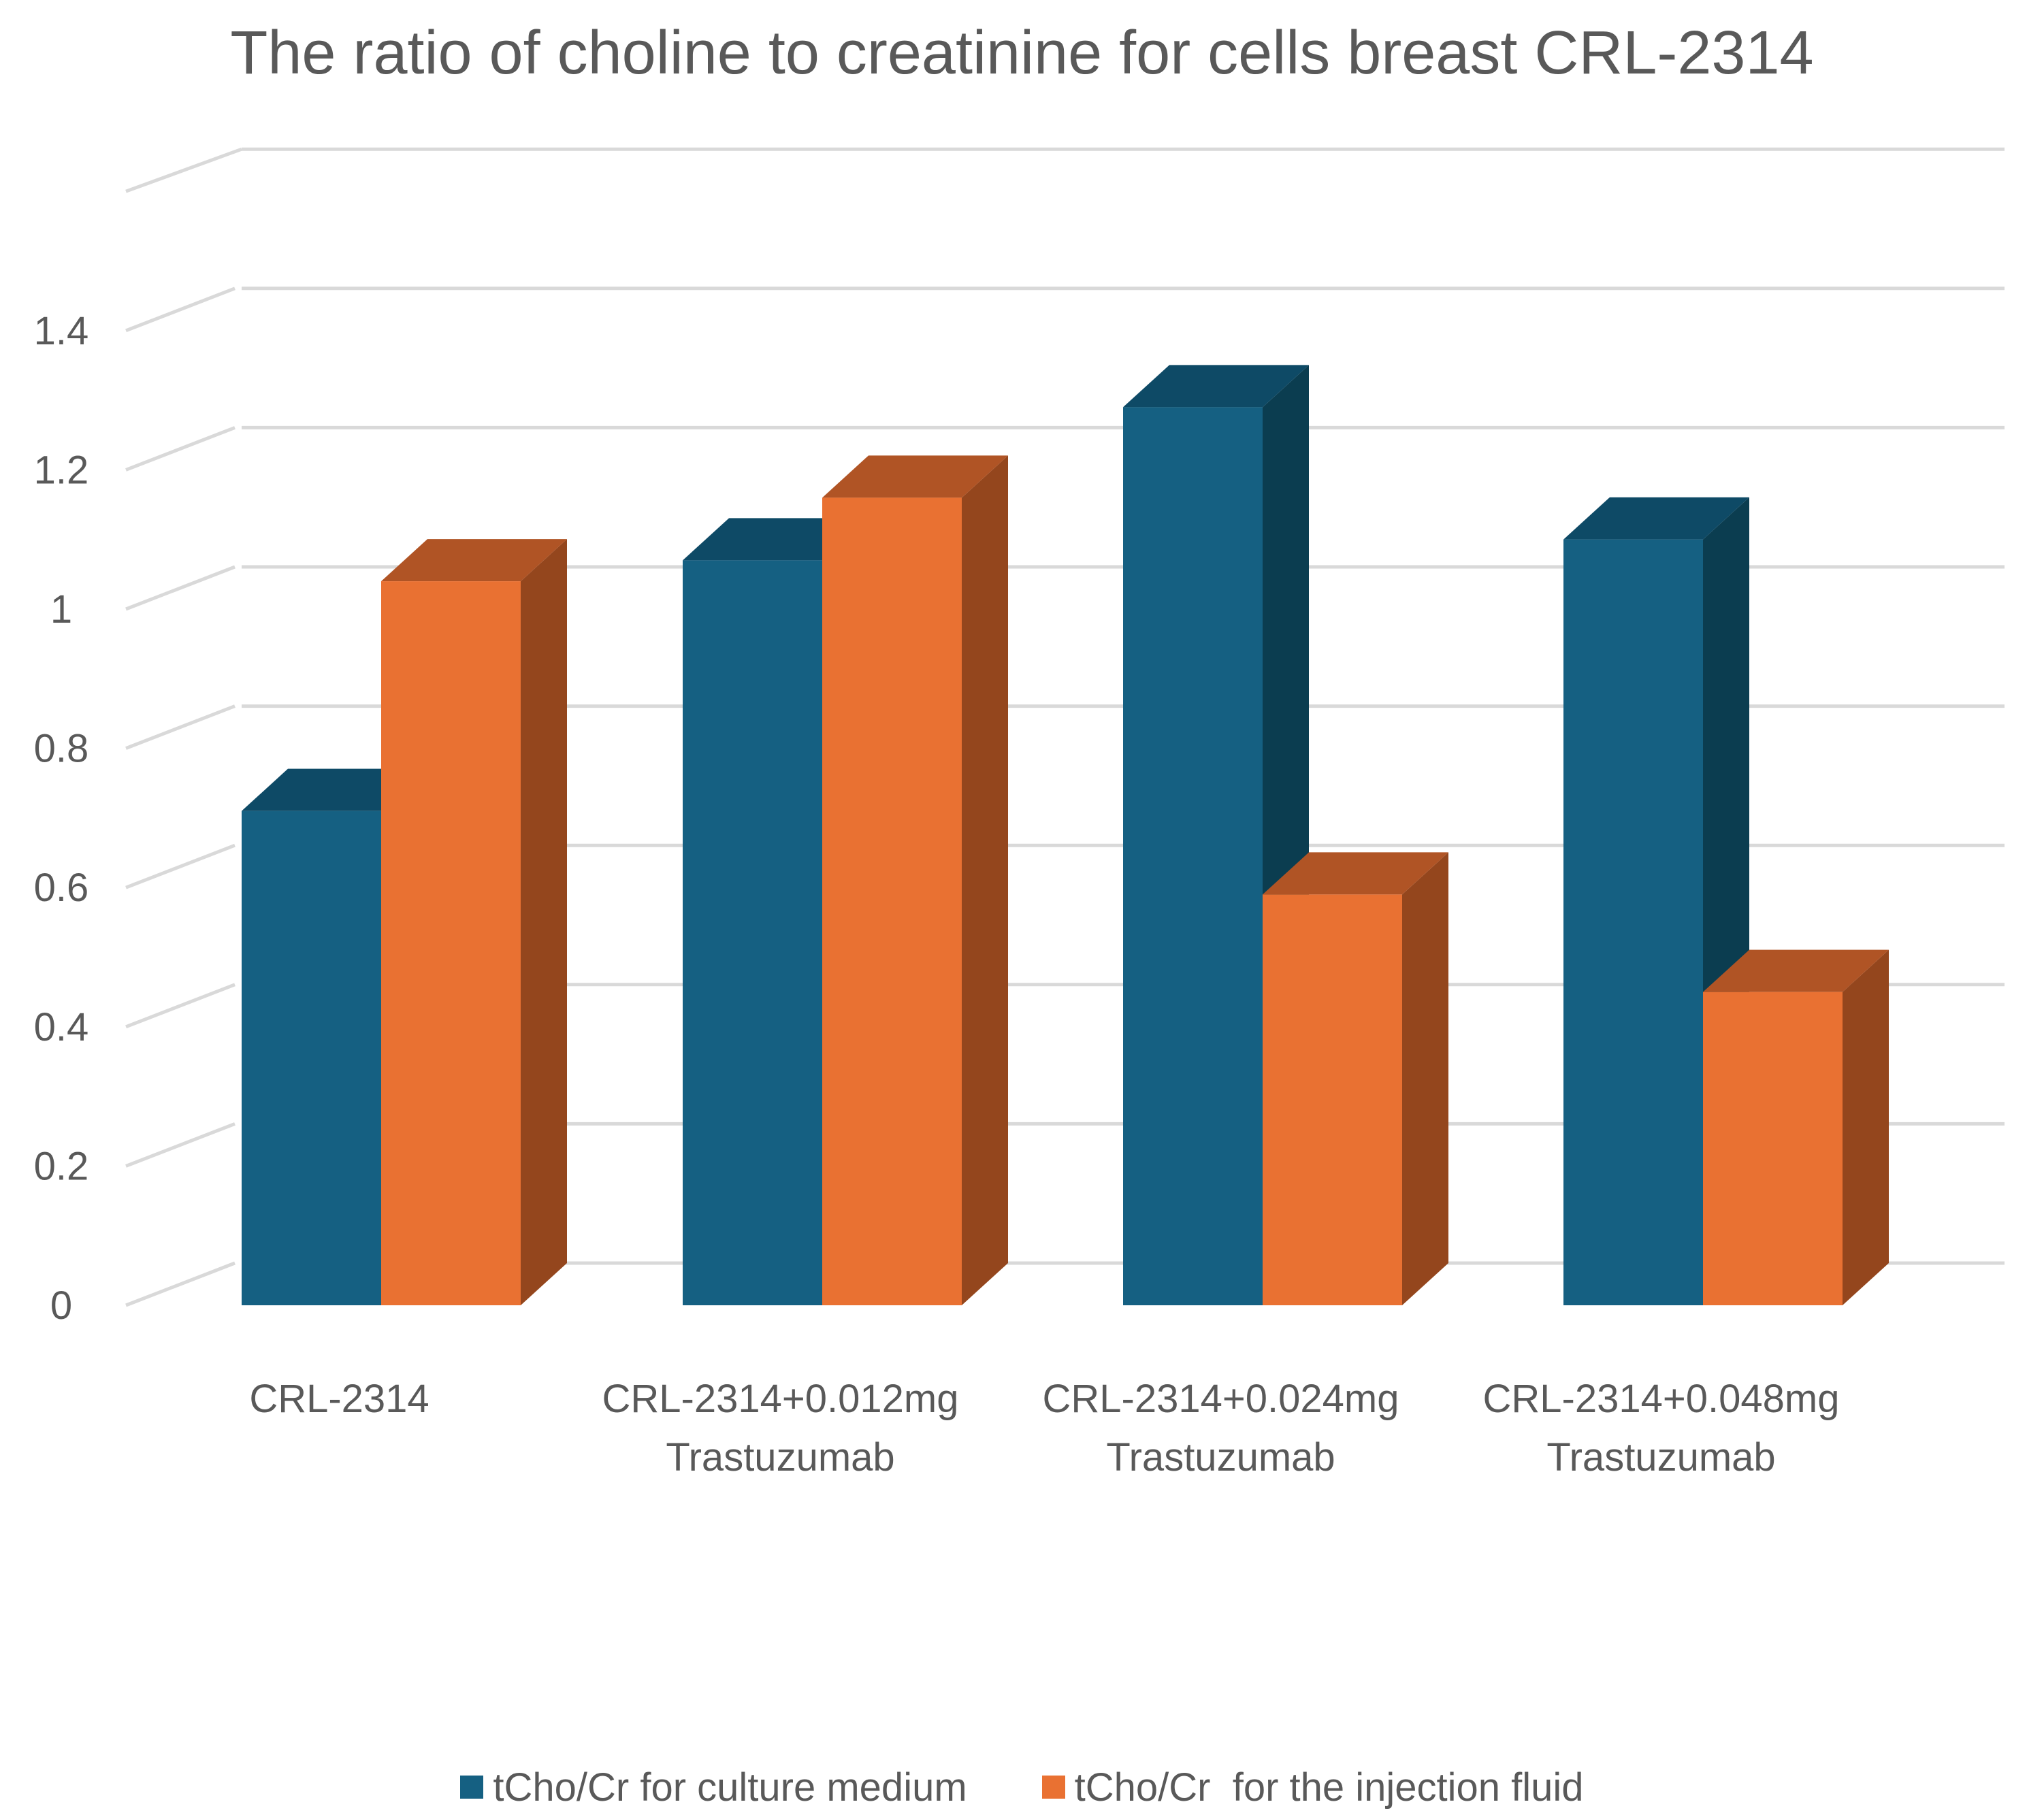 This screenshot has height=1815, width=2044. What do you see at coordinates (62, 749) in the screenshot?
I see `y-tick-label: 0.8` at bounding box center [62, 749].